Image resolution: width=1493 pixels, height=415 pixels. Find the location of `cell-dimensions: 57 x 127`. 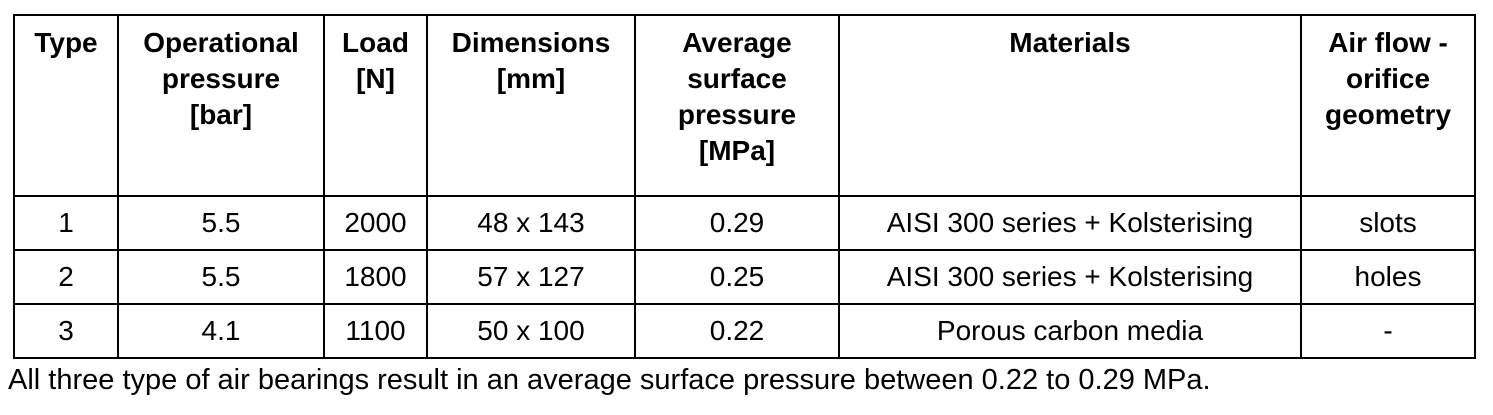

cell-dimensions: 57 x 127 is located at coordinates (531, 277).